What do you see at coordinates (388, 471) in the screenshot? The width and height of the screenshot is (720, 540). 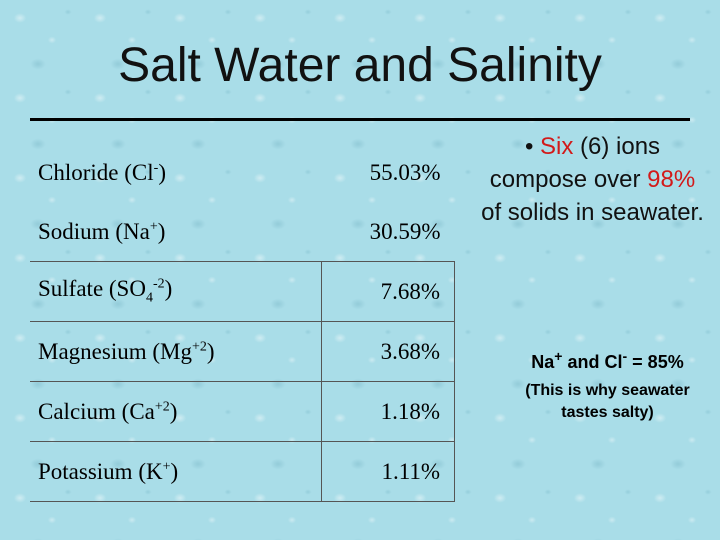 I see `percent: 1.11%` at bounding box center [388, 471].